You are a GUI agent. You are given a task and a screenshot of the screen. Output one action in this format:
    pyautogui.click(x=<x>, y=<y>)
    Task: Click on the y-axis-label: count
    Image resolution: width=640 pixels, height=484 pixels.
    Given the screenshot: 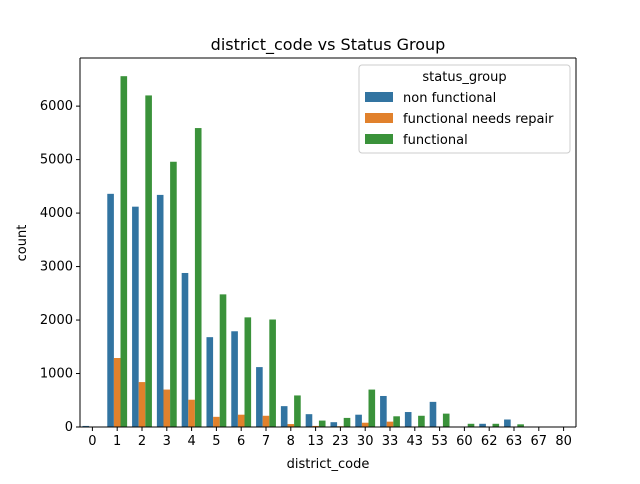 What is the action you would take?
    pyautogui.click(x=22, y=243)
    